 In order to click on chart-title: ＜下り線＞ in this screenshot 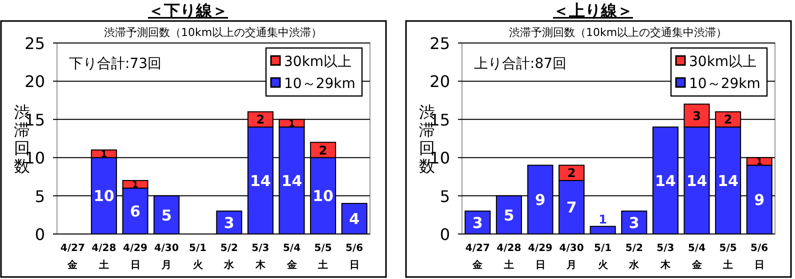, I will do `click(188, 10)`.